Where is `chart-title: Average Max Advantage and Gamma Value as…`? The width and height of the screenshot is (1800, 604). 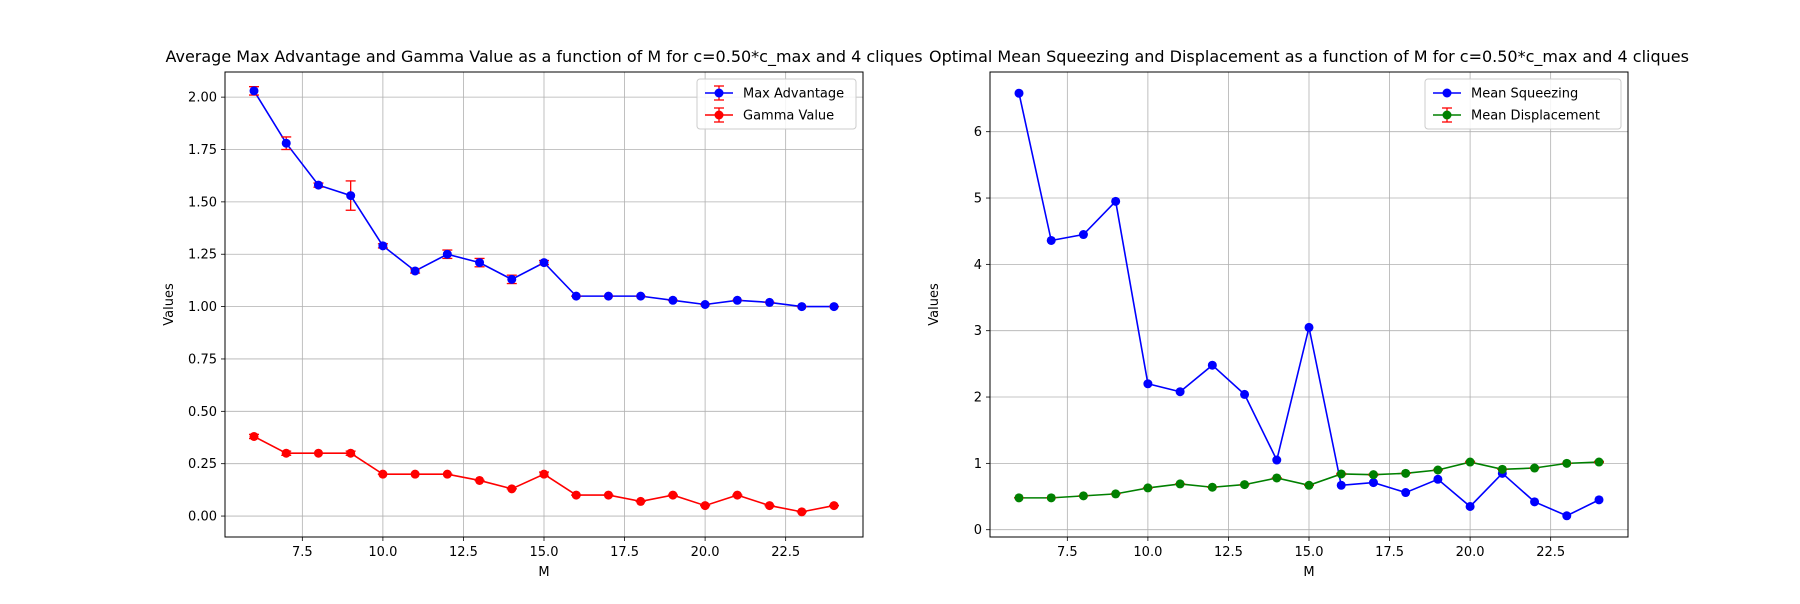 chart-title: Average Max Advantage and Gamma Value as… is located at coordinates (543, 57).